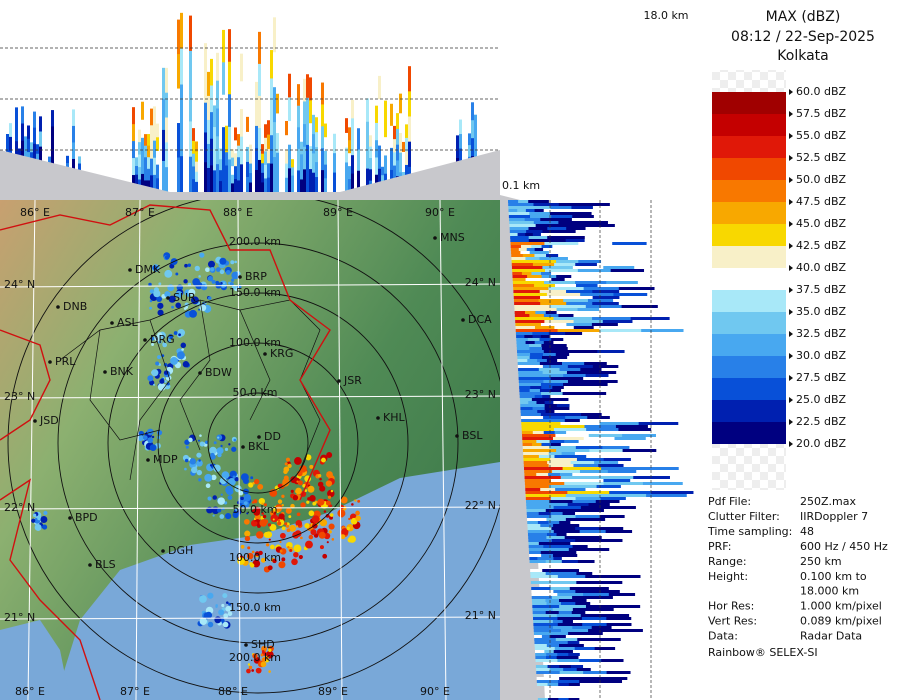 This screenshot has height=700, width=906. I want to click on bottom-height-label: 0.1 km, so click(521, 185).